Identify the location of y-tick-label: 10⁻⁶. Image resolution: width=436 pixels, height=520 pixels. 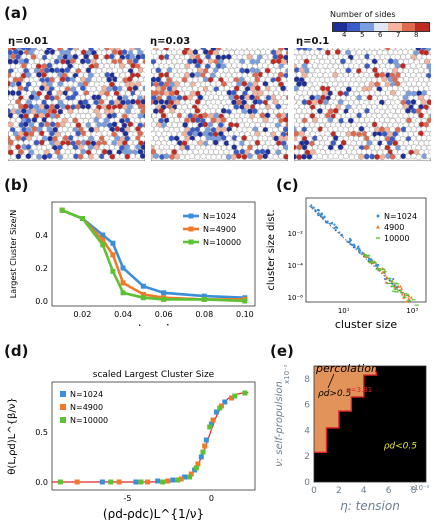
(296, 298).